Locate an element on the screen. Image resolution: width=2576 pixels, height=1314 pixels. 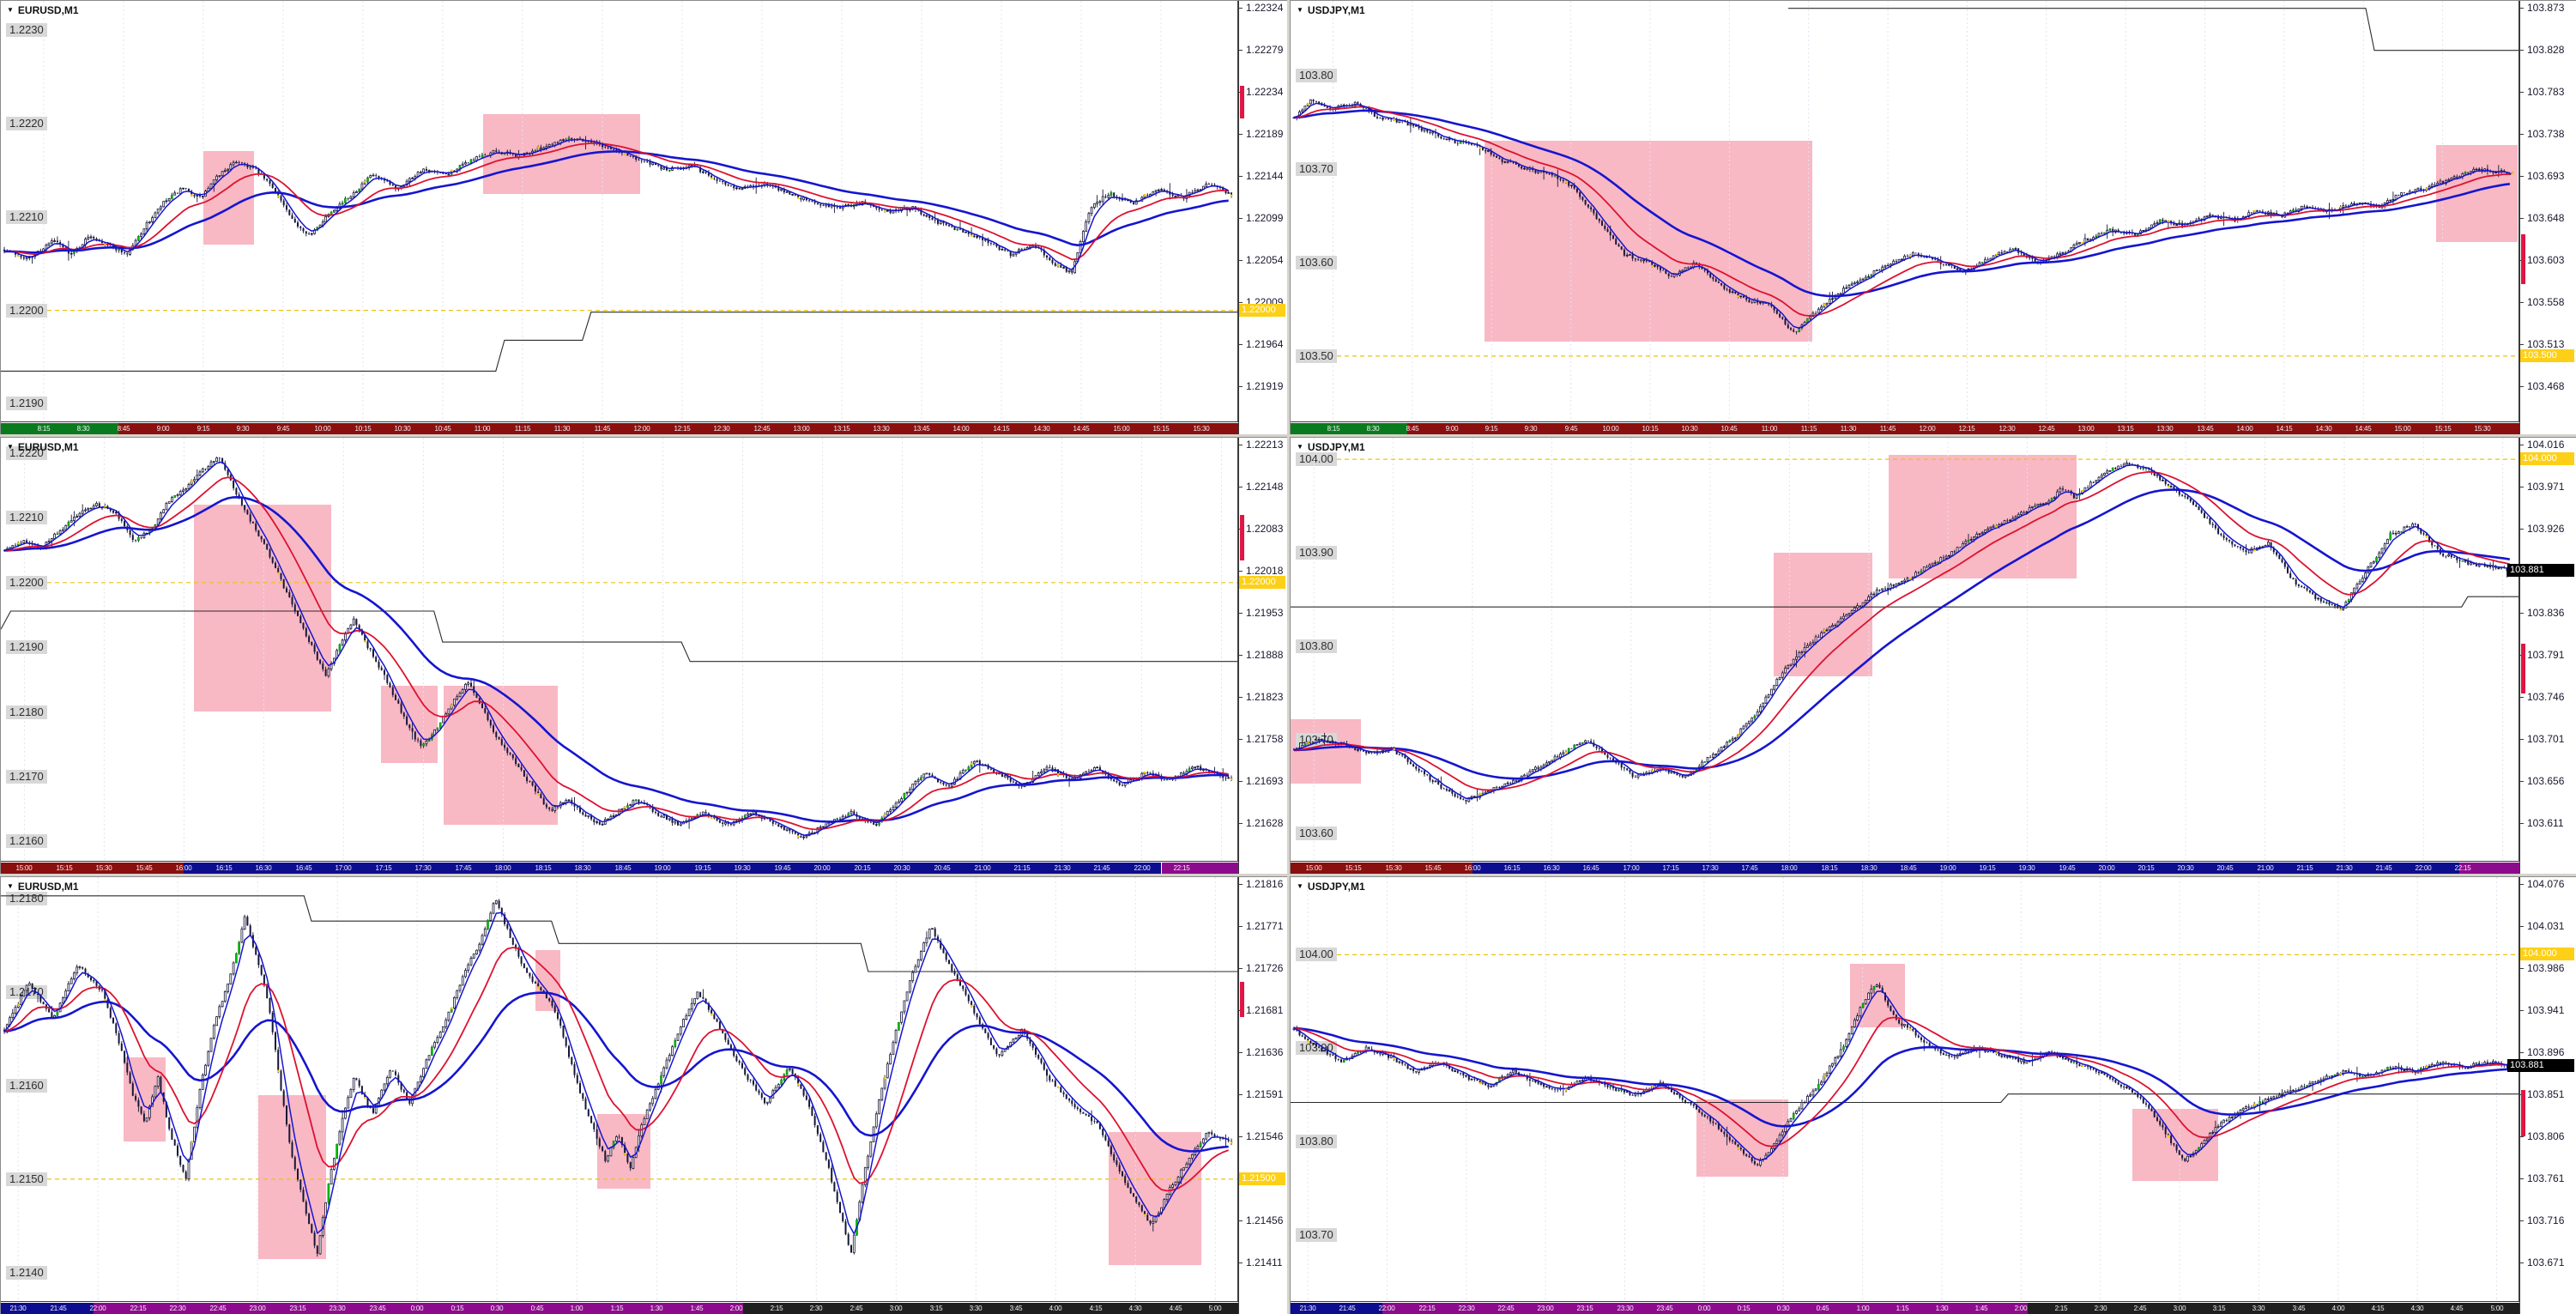
time-tick-label: 22:15 is located at coordinates (1181, 868).